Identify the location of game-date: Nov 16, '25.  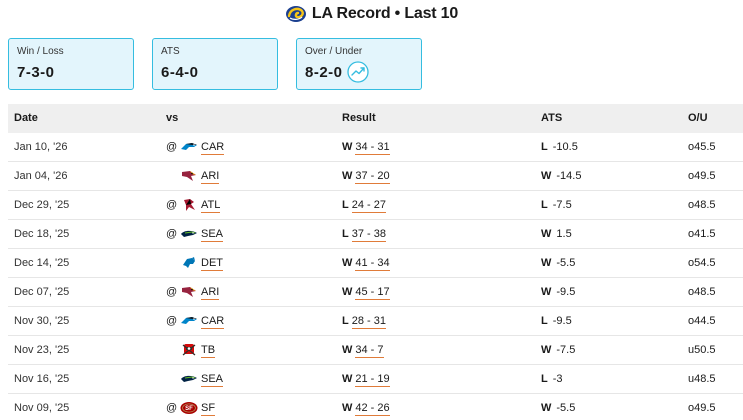
(42, 379).